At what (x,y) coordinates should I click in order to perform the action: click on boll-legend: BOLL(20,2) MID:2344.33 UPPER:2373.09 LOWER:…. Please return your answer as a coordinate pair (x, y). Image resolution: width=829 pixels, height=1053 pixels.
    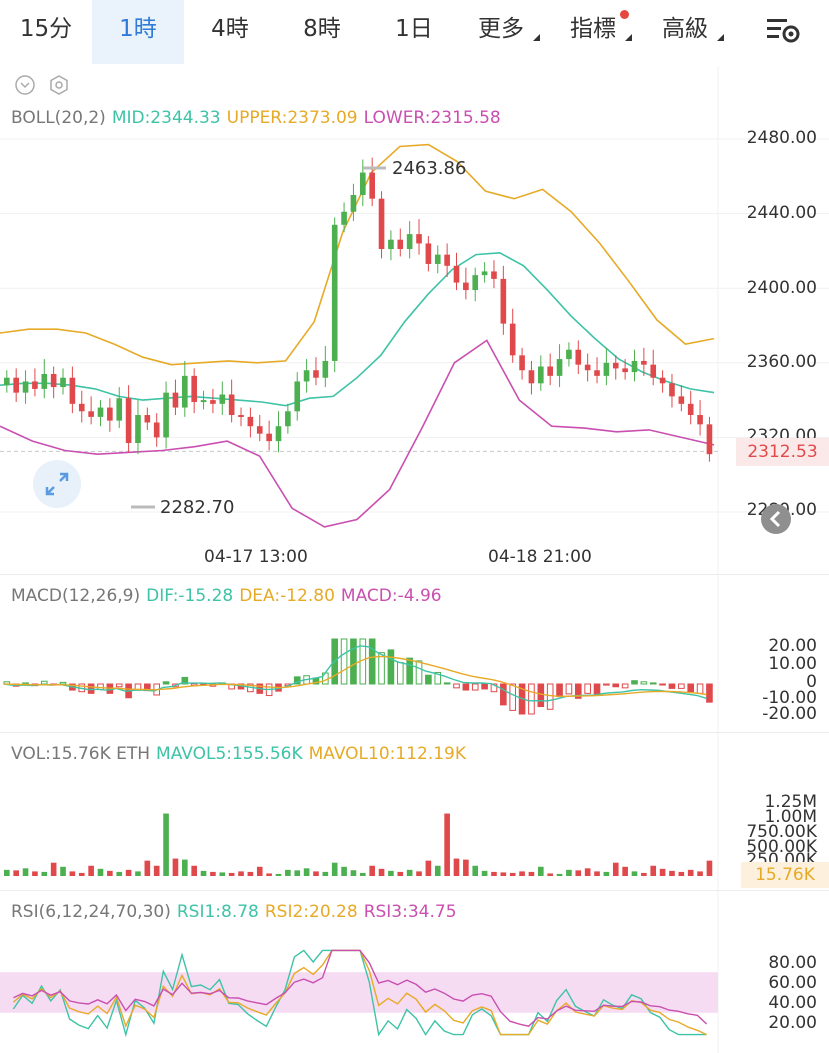
    Looking at the image, I should click on (259, 118).